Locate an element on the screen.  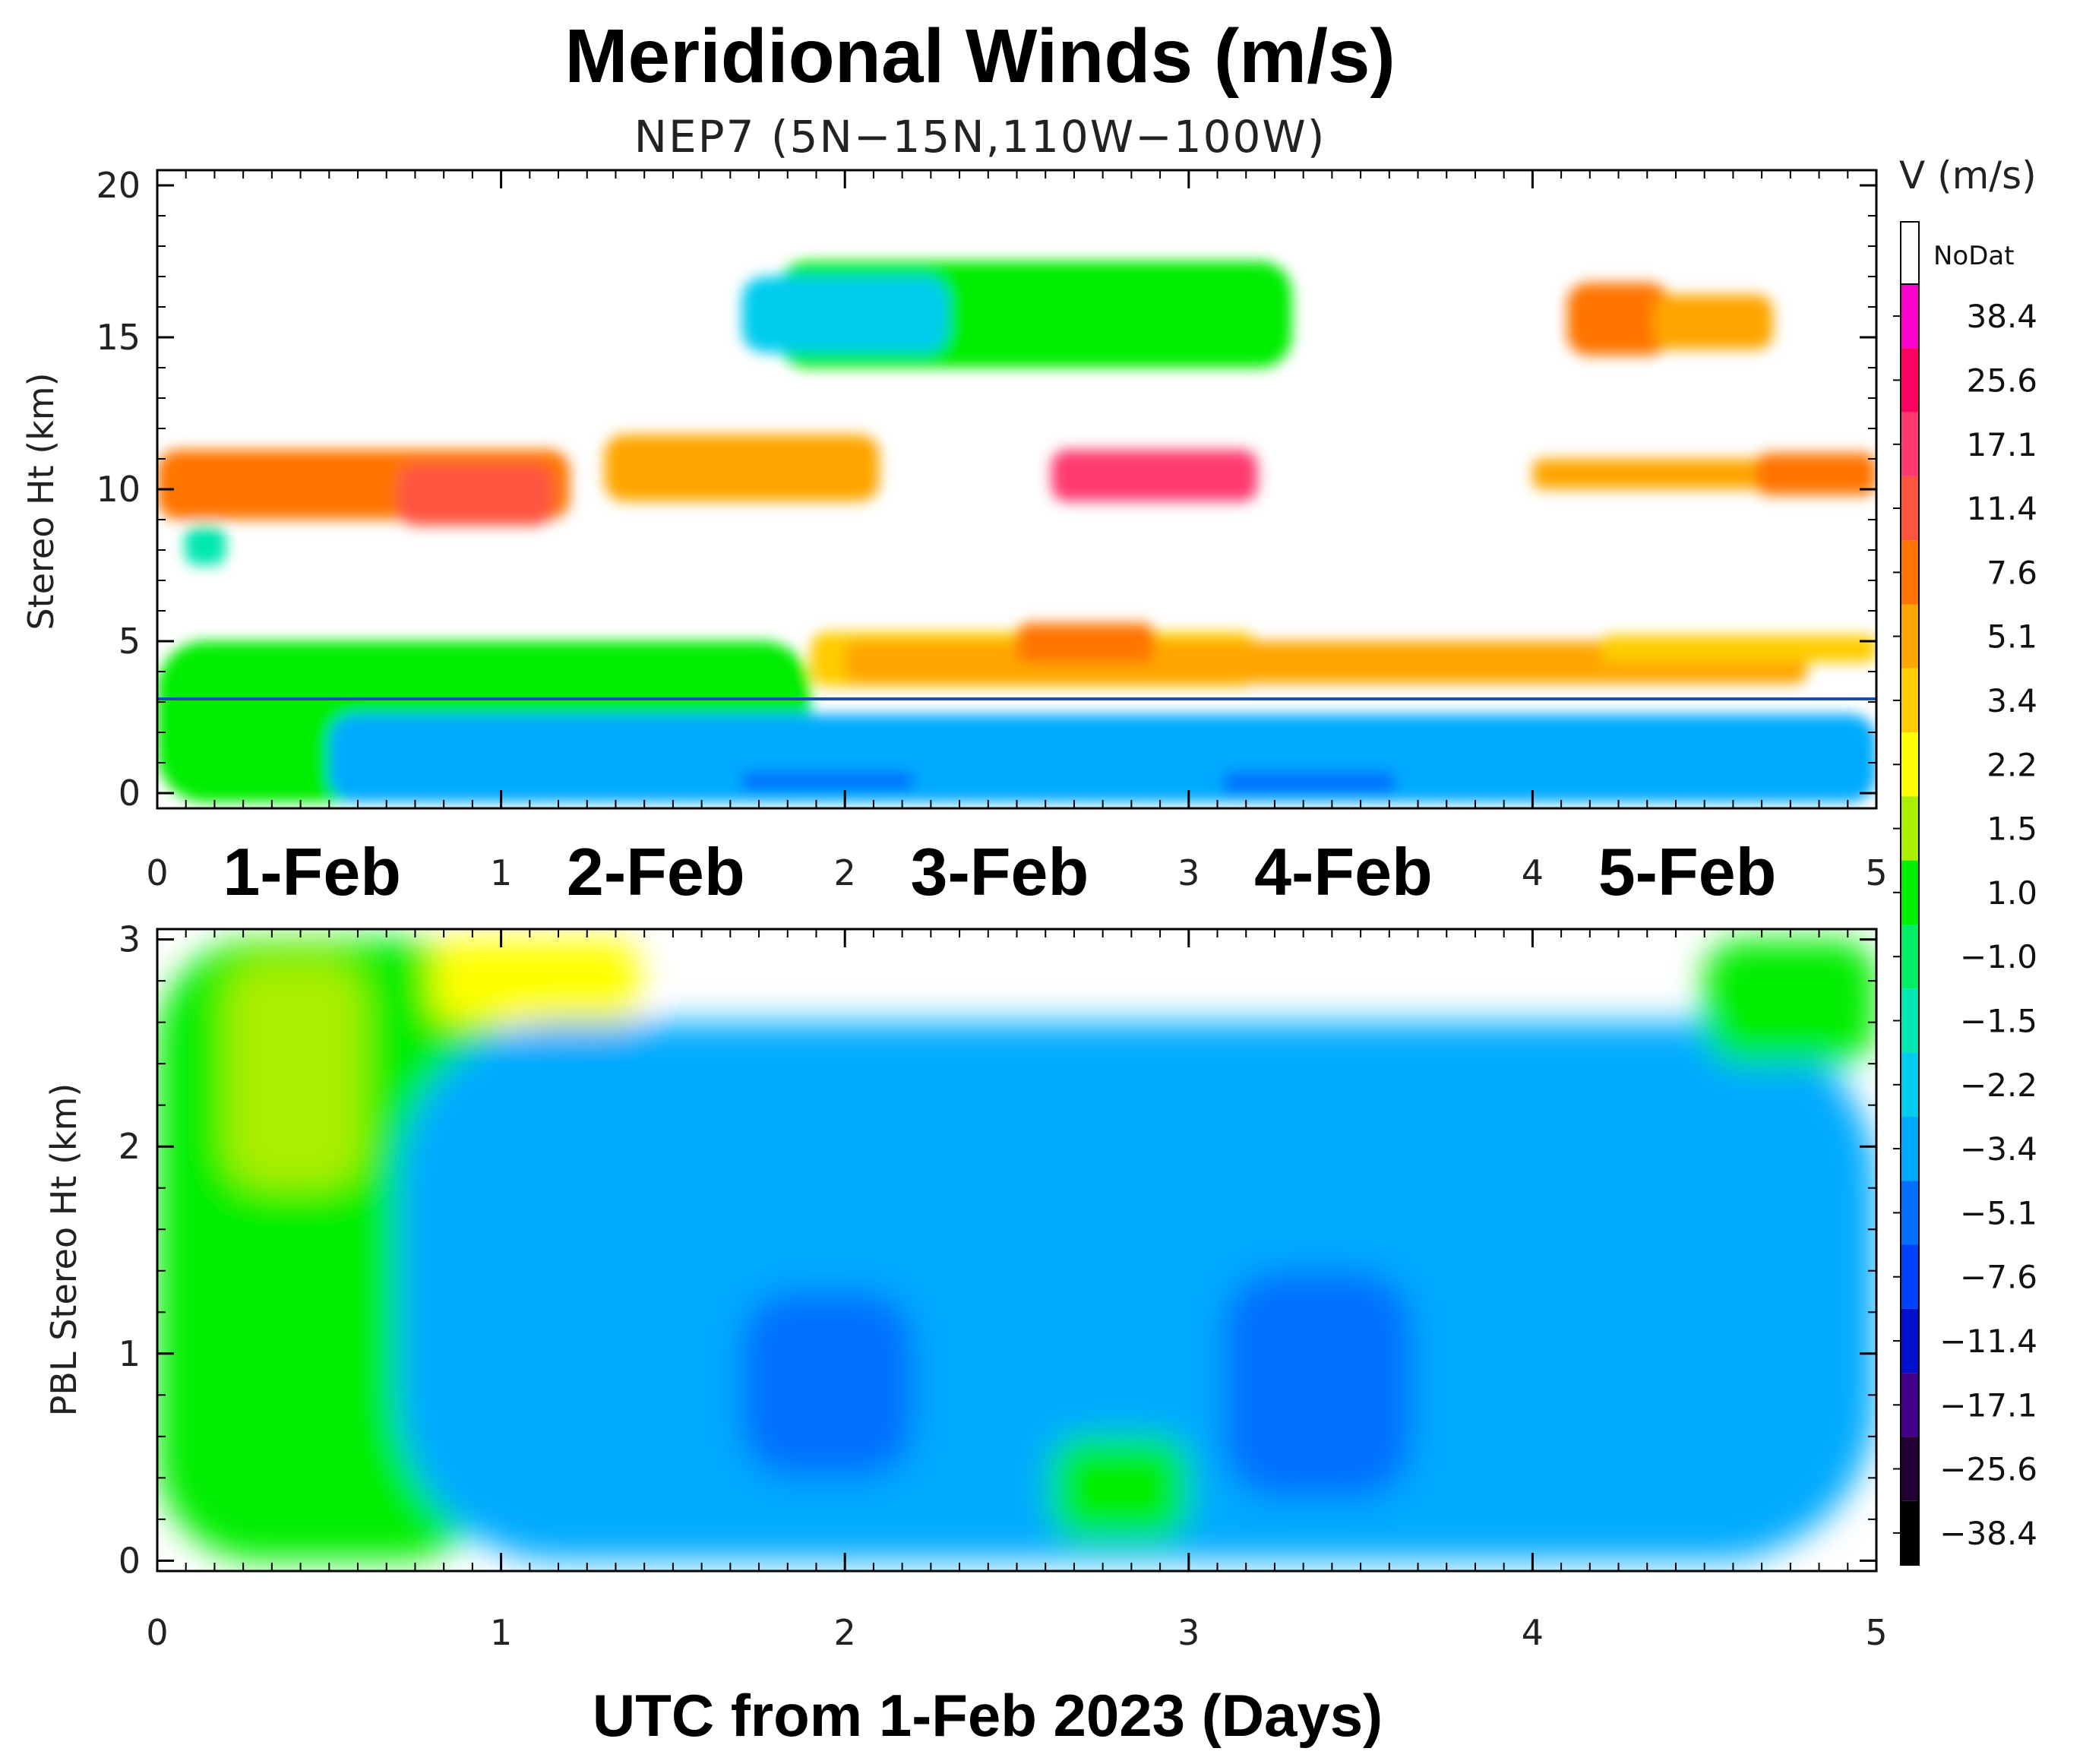
x-axis-title: UTC from 1-Feb 2023 (Days) is located at coordinates (988, 1715).